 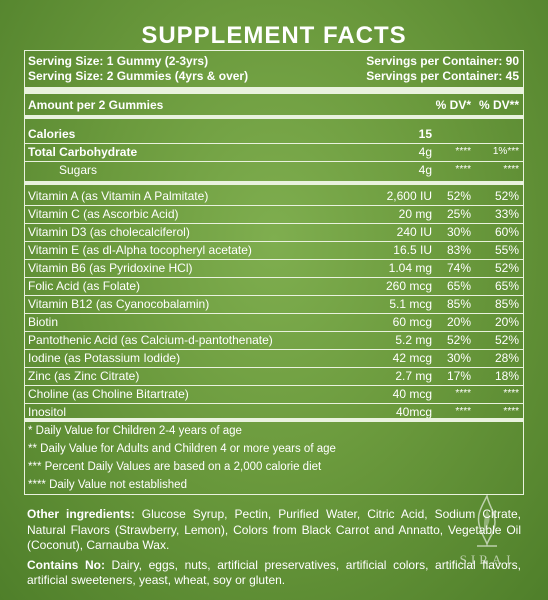 I want to click on sugars-row: Sugars 4g **** ****, so click(x=274, y=170).